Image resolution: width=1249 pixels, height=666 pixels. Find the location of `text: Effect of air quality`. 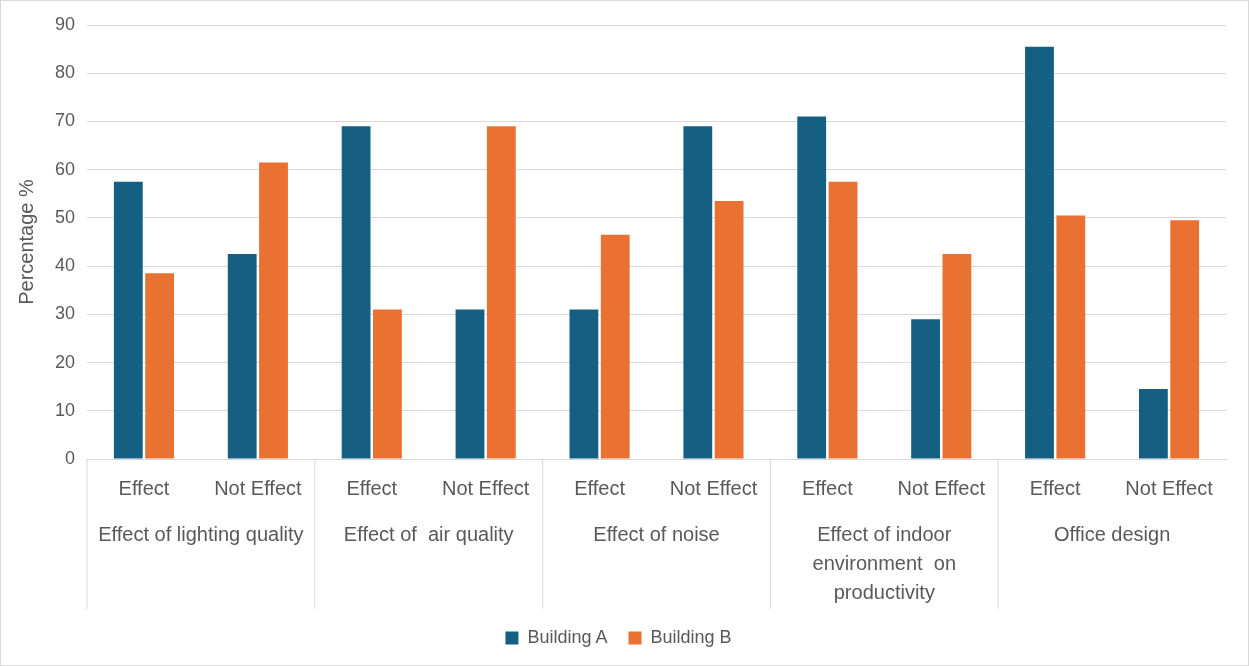

text: Effect of air quality is located at coordinates (428, 533).